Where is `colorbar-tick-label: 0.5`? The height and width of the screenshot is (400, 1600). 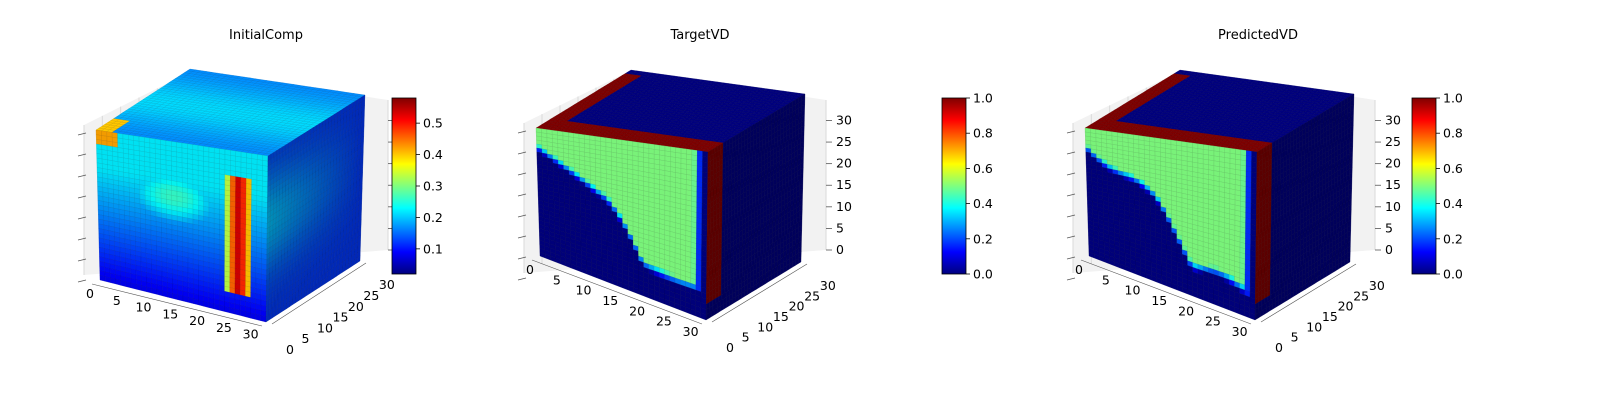 colorbar-tick-label: 0.5 is located at coordinates (433, 123).